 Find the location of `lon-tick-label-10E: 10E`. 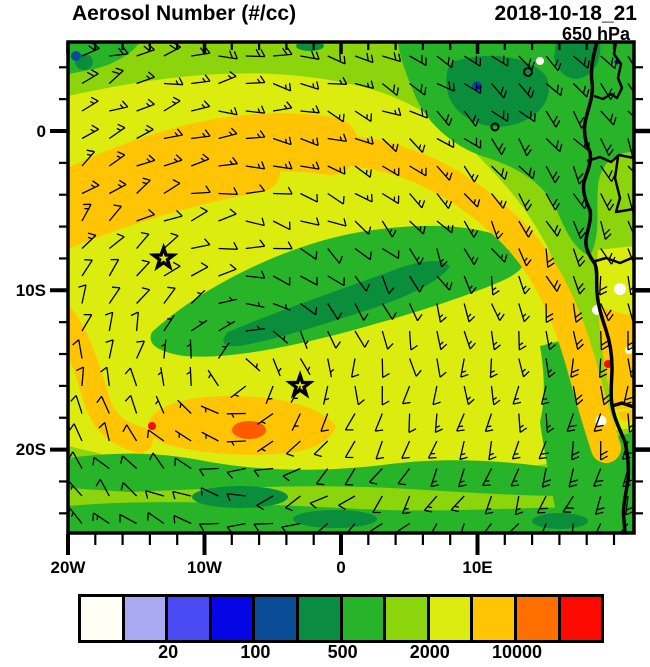

lon-tick-label-10E: 10E is located at coordinates (477, 567).